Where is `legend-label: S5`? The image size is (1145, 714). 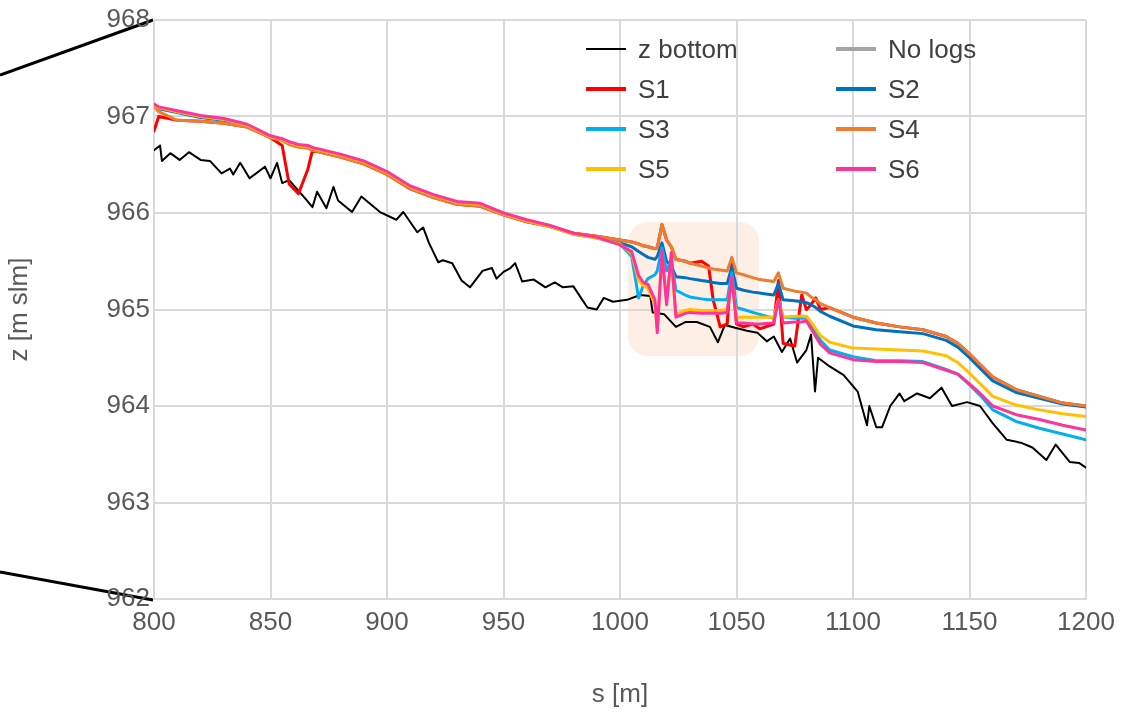
legend-label: S5 is located at coordinates (654, 169).